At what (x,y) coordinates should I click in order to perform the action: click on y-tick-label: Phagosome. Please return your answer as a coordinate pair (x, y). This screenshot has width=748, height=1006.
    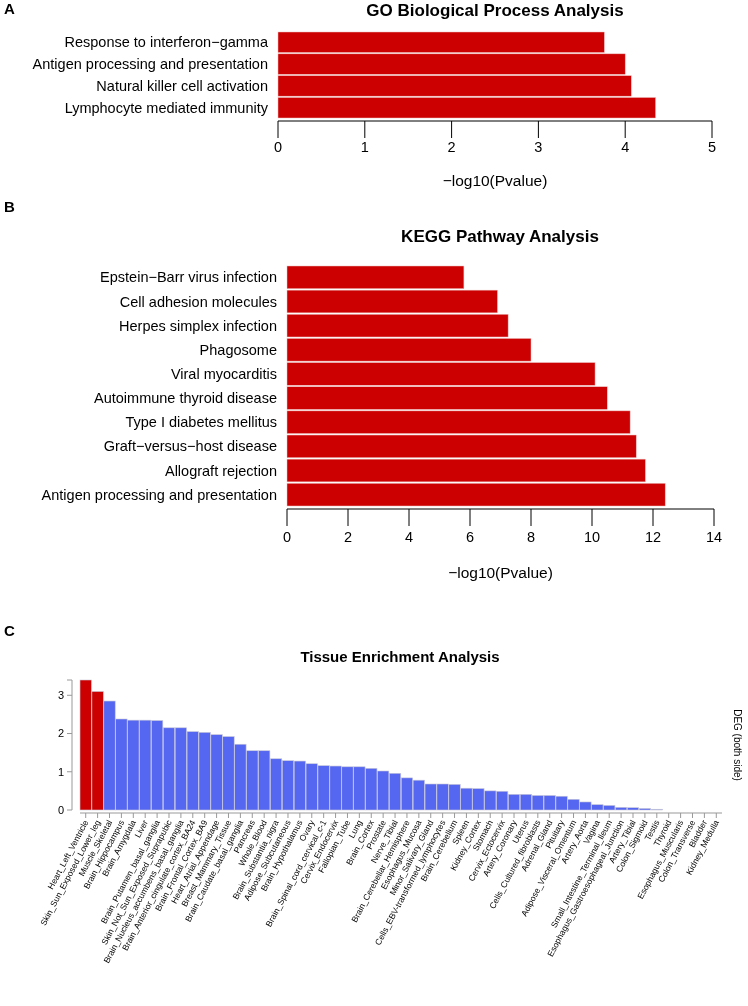
    Looking at the image, I should click on (238, 349).